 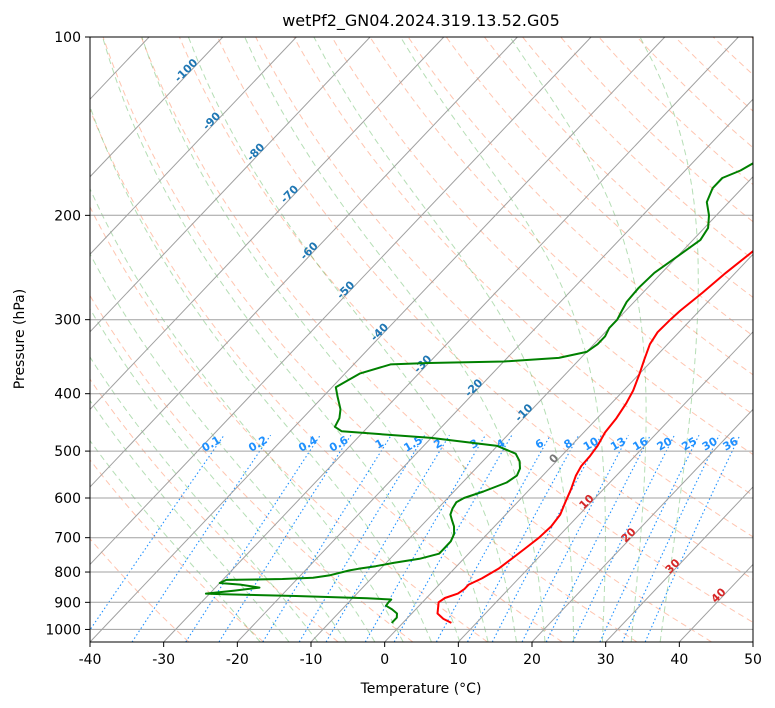 What do you see at coordinates (289, 193) in the screenshot?
I see `isotherm-label: -70` at bounding box center [289, 193].